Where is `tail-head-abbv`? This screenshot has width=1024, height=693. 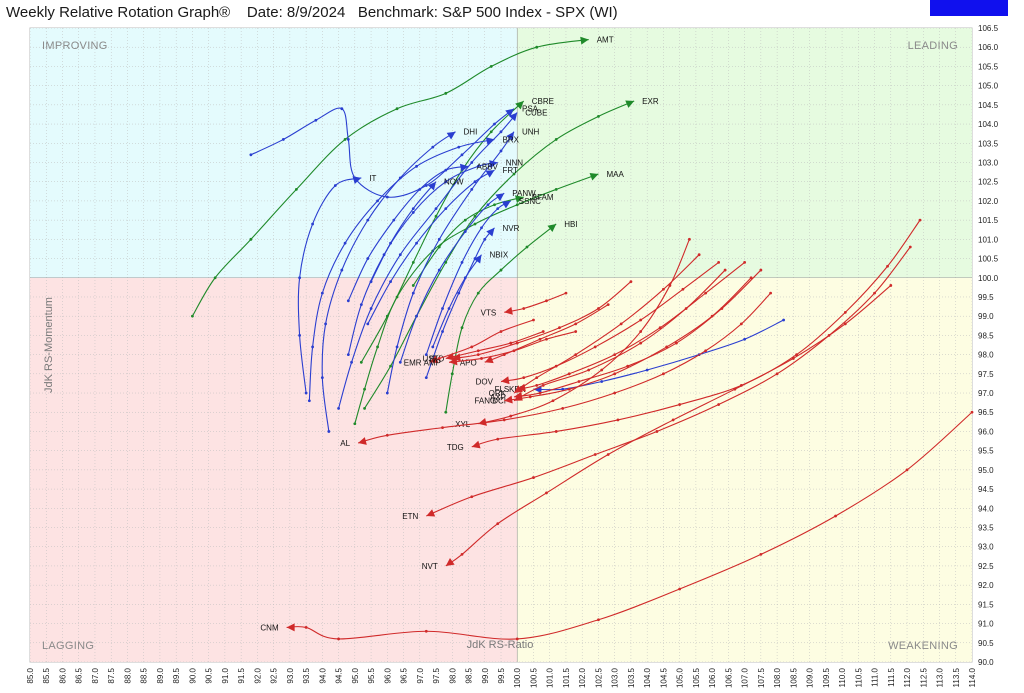
tail-head-abbv is located at coordinates (464, 167).